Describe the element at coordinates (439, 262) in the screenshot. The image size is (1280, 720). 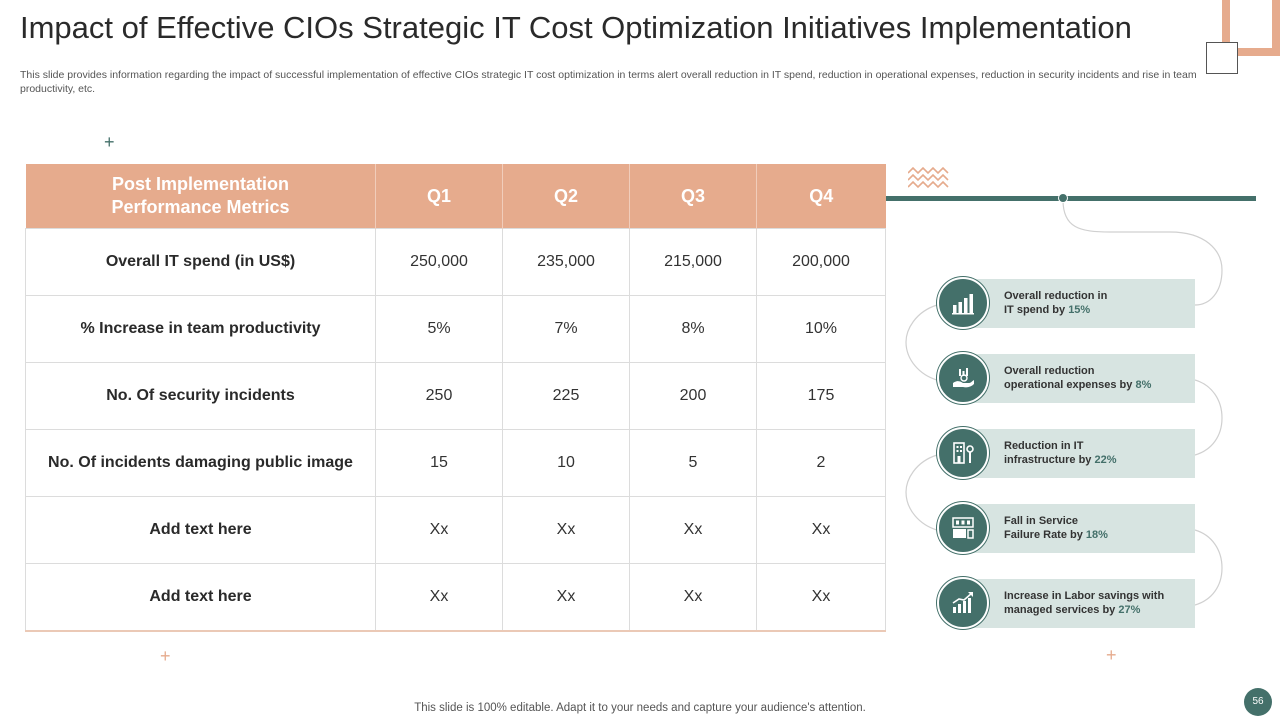
I see `table-cell: 250,000` at that location.